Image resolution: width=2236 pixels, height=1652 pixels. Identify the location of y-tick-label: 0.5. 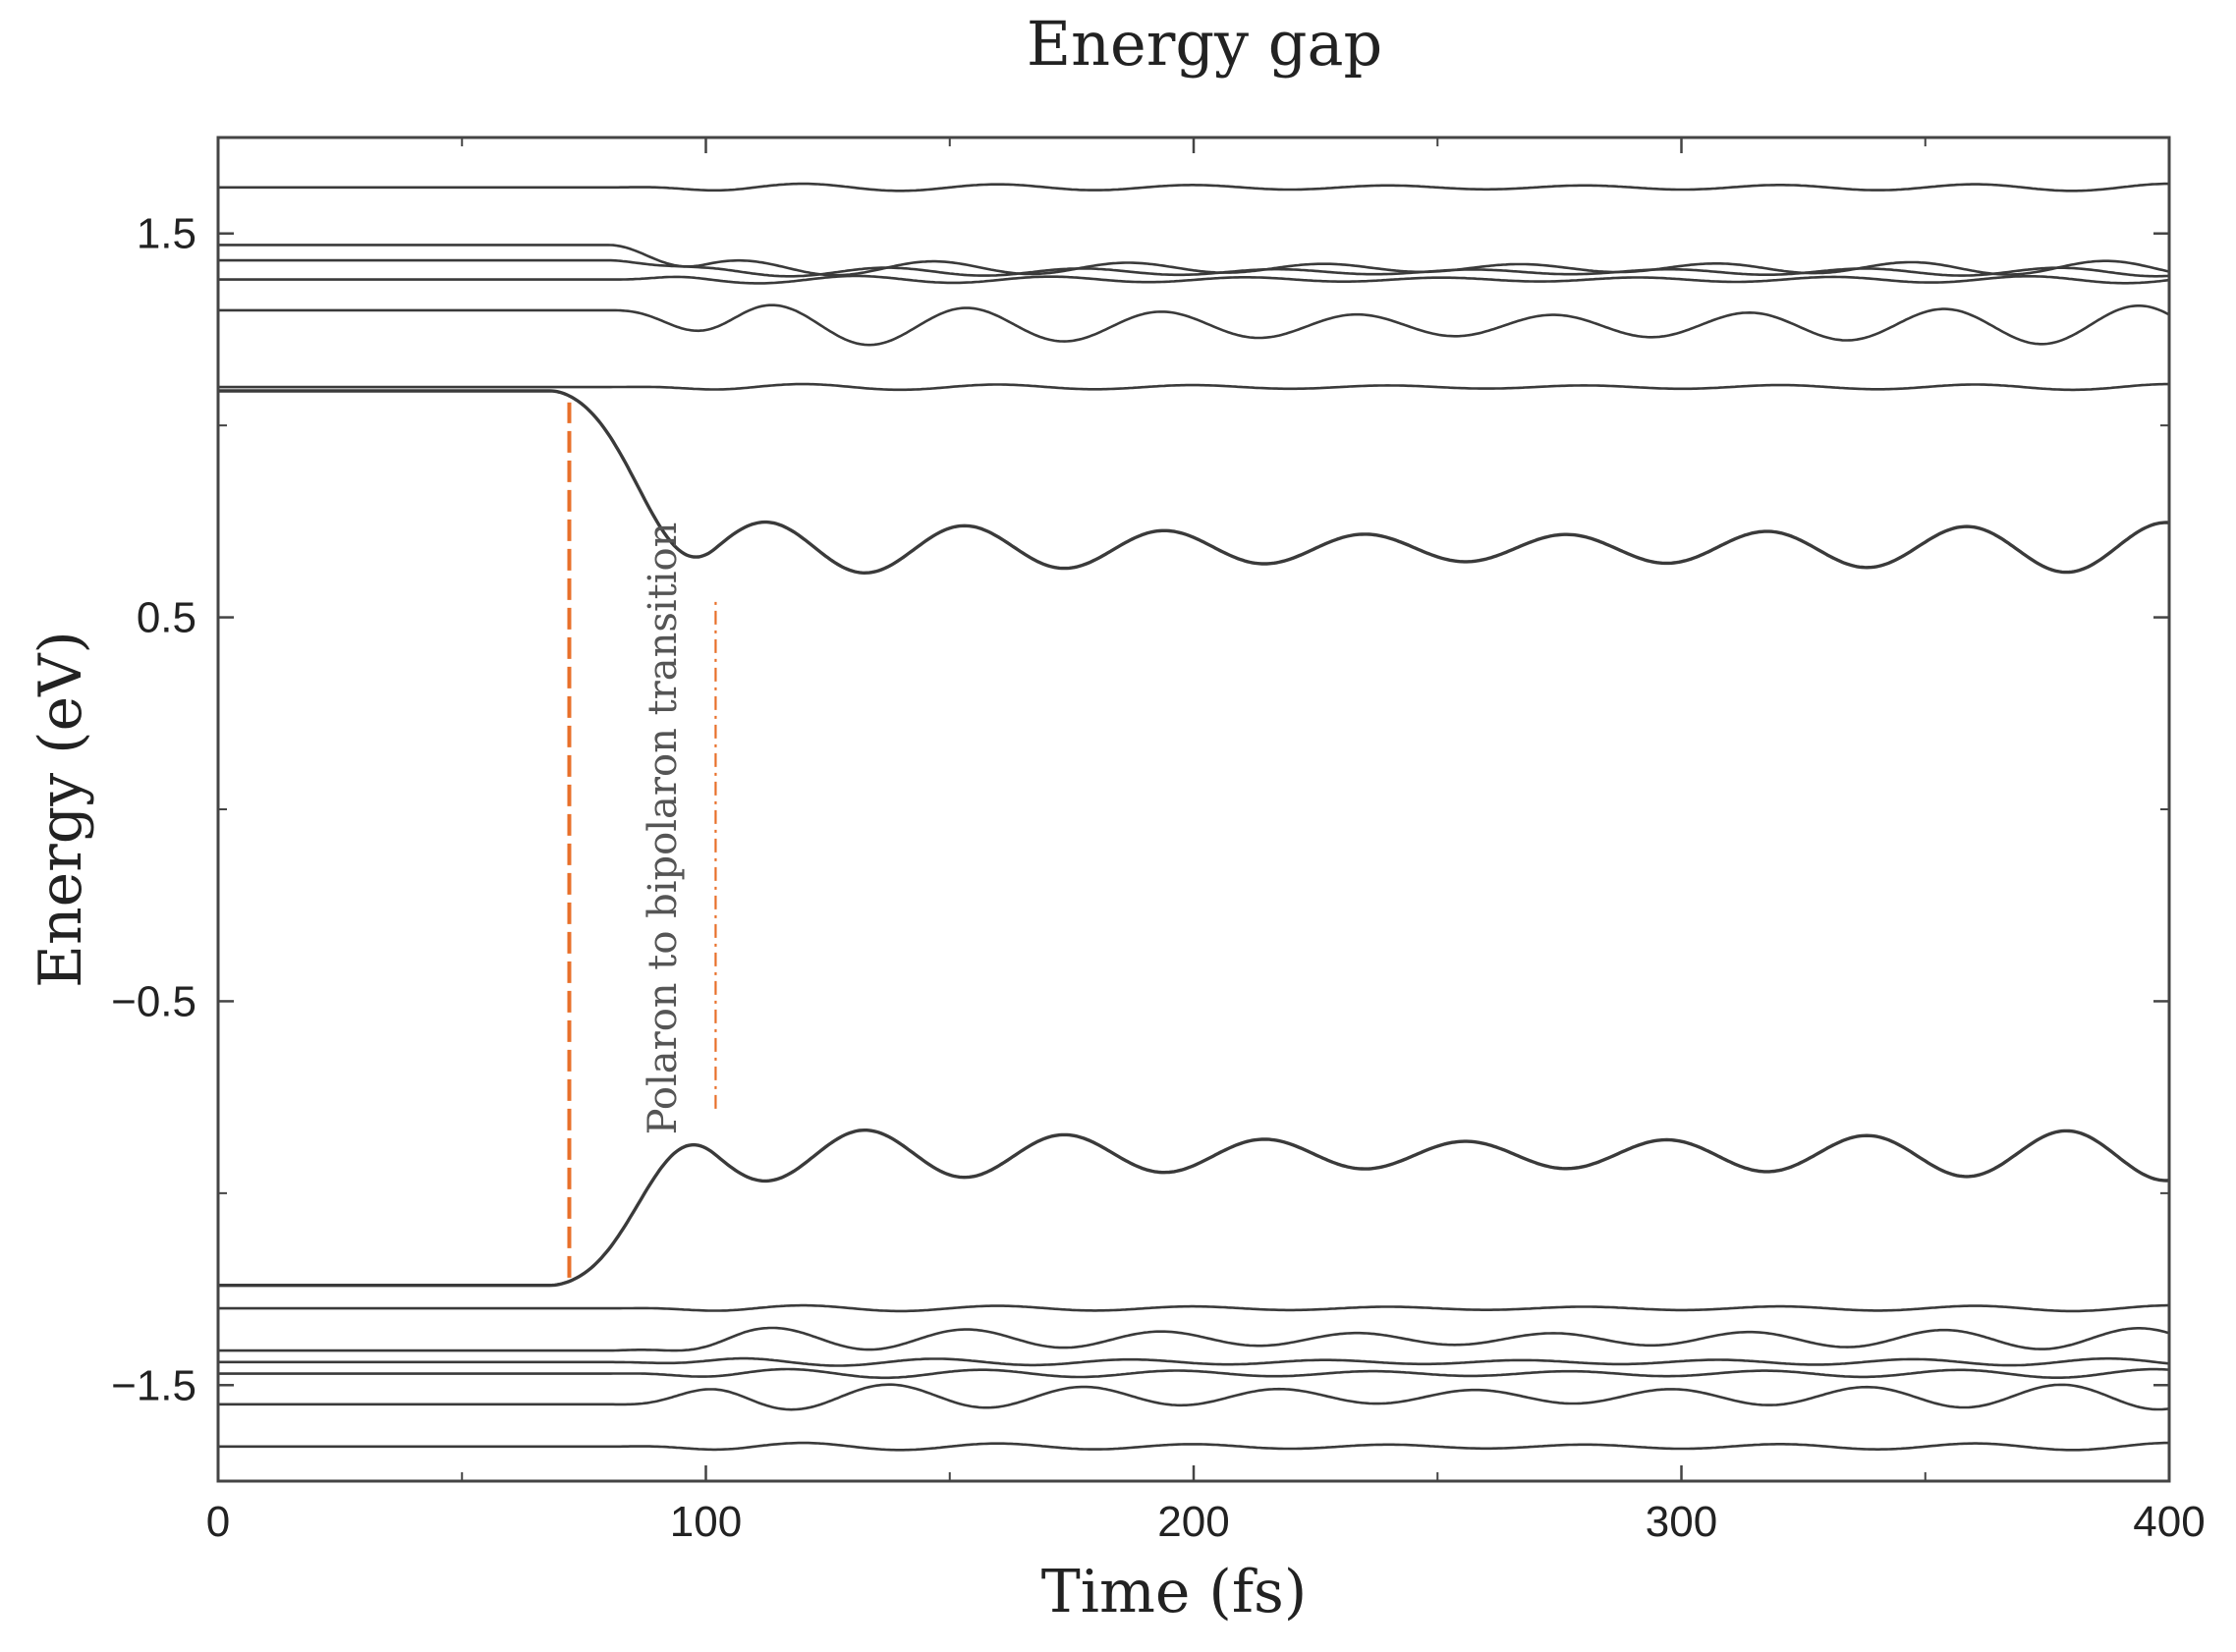
(166, 618).